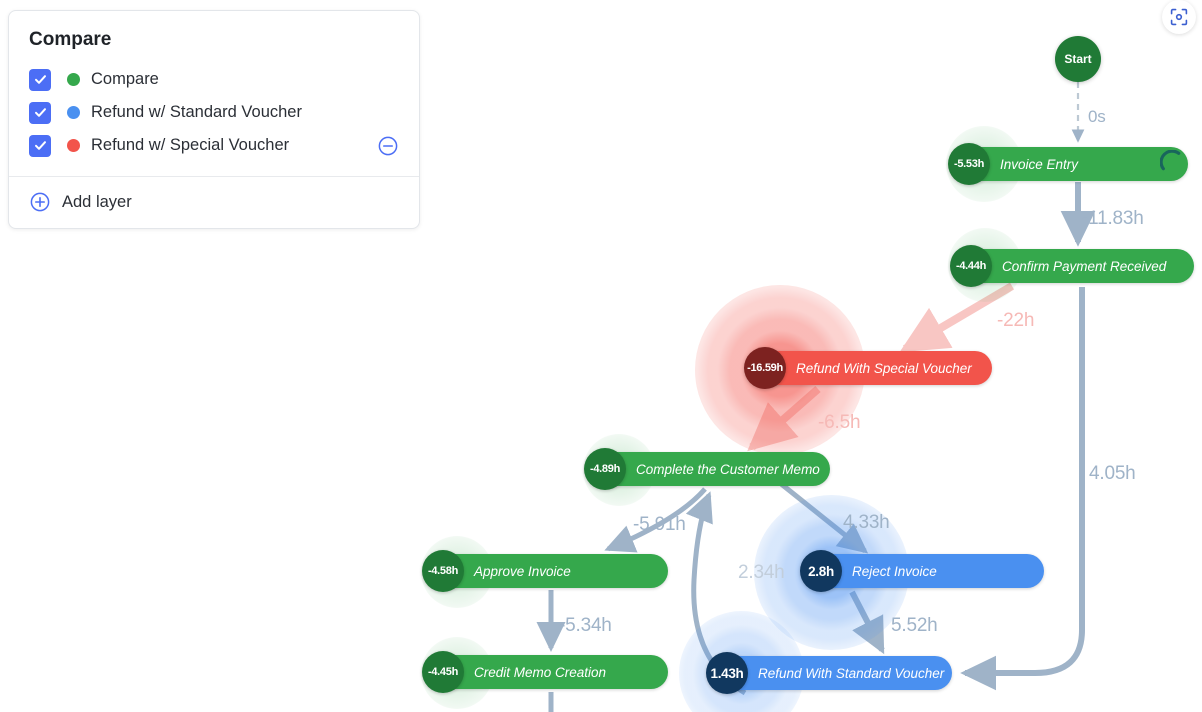 This screenshot has height=712, width=1202. Describe the element at coordinates (765, 368) in the screenshot. I see `node-refund-with-special-voucher-badge: -16.59h` at that location.